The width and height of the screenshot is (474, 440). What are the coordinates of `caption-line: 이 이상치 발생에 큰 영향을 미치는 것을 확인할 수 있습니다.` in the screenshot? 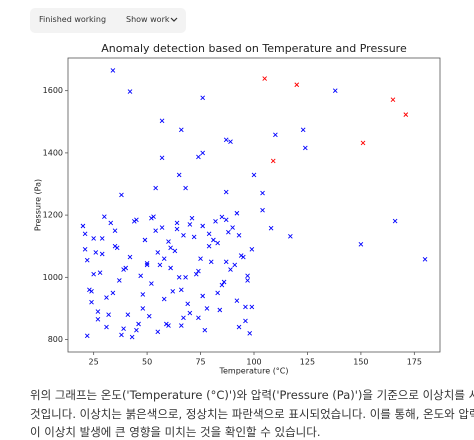 It's located at (175, 432).